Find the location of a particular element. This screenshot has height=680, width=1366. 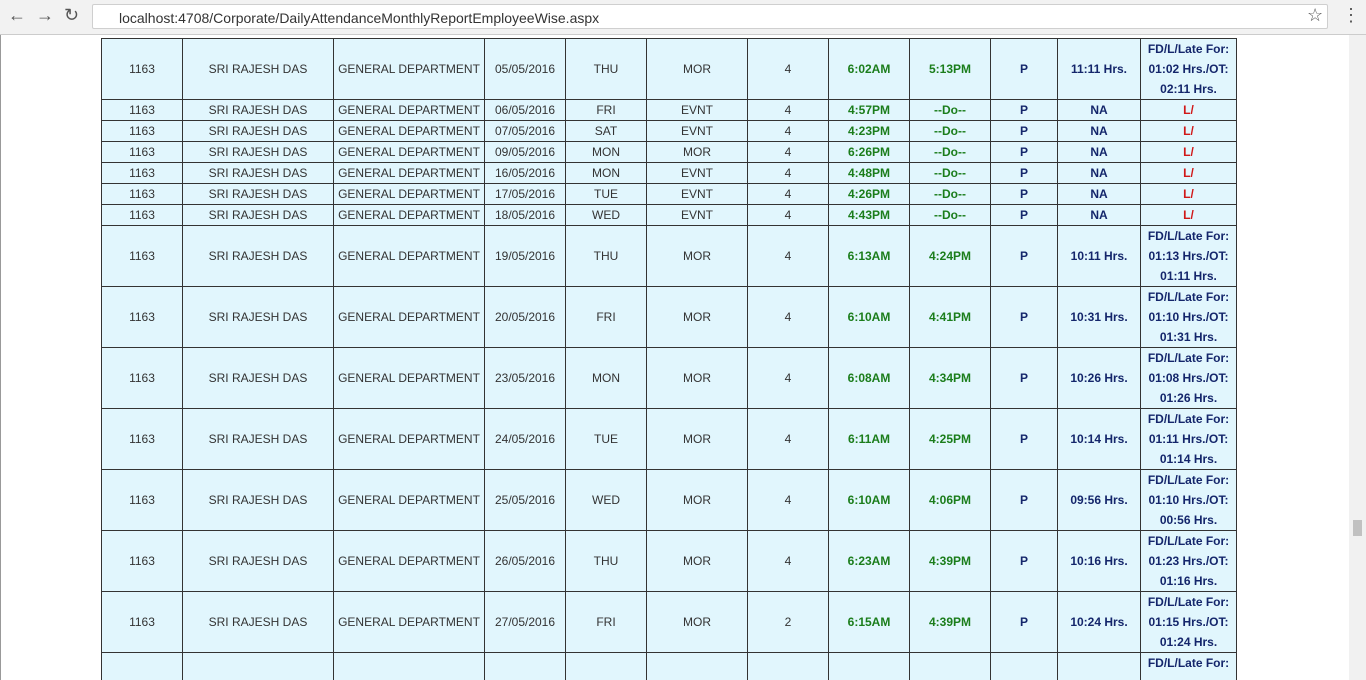

table-cell: 5:13PM is located at coordinates (950, 69).